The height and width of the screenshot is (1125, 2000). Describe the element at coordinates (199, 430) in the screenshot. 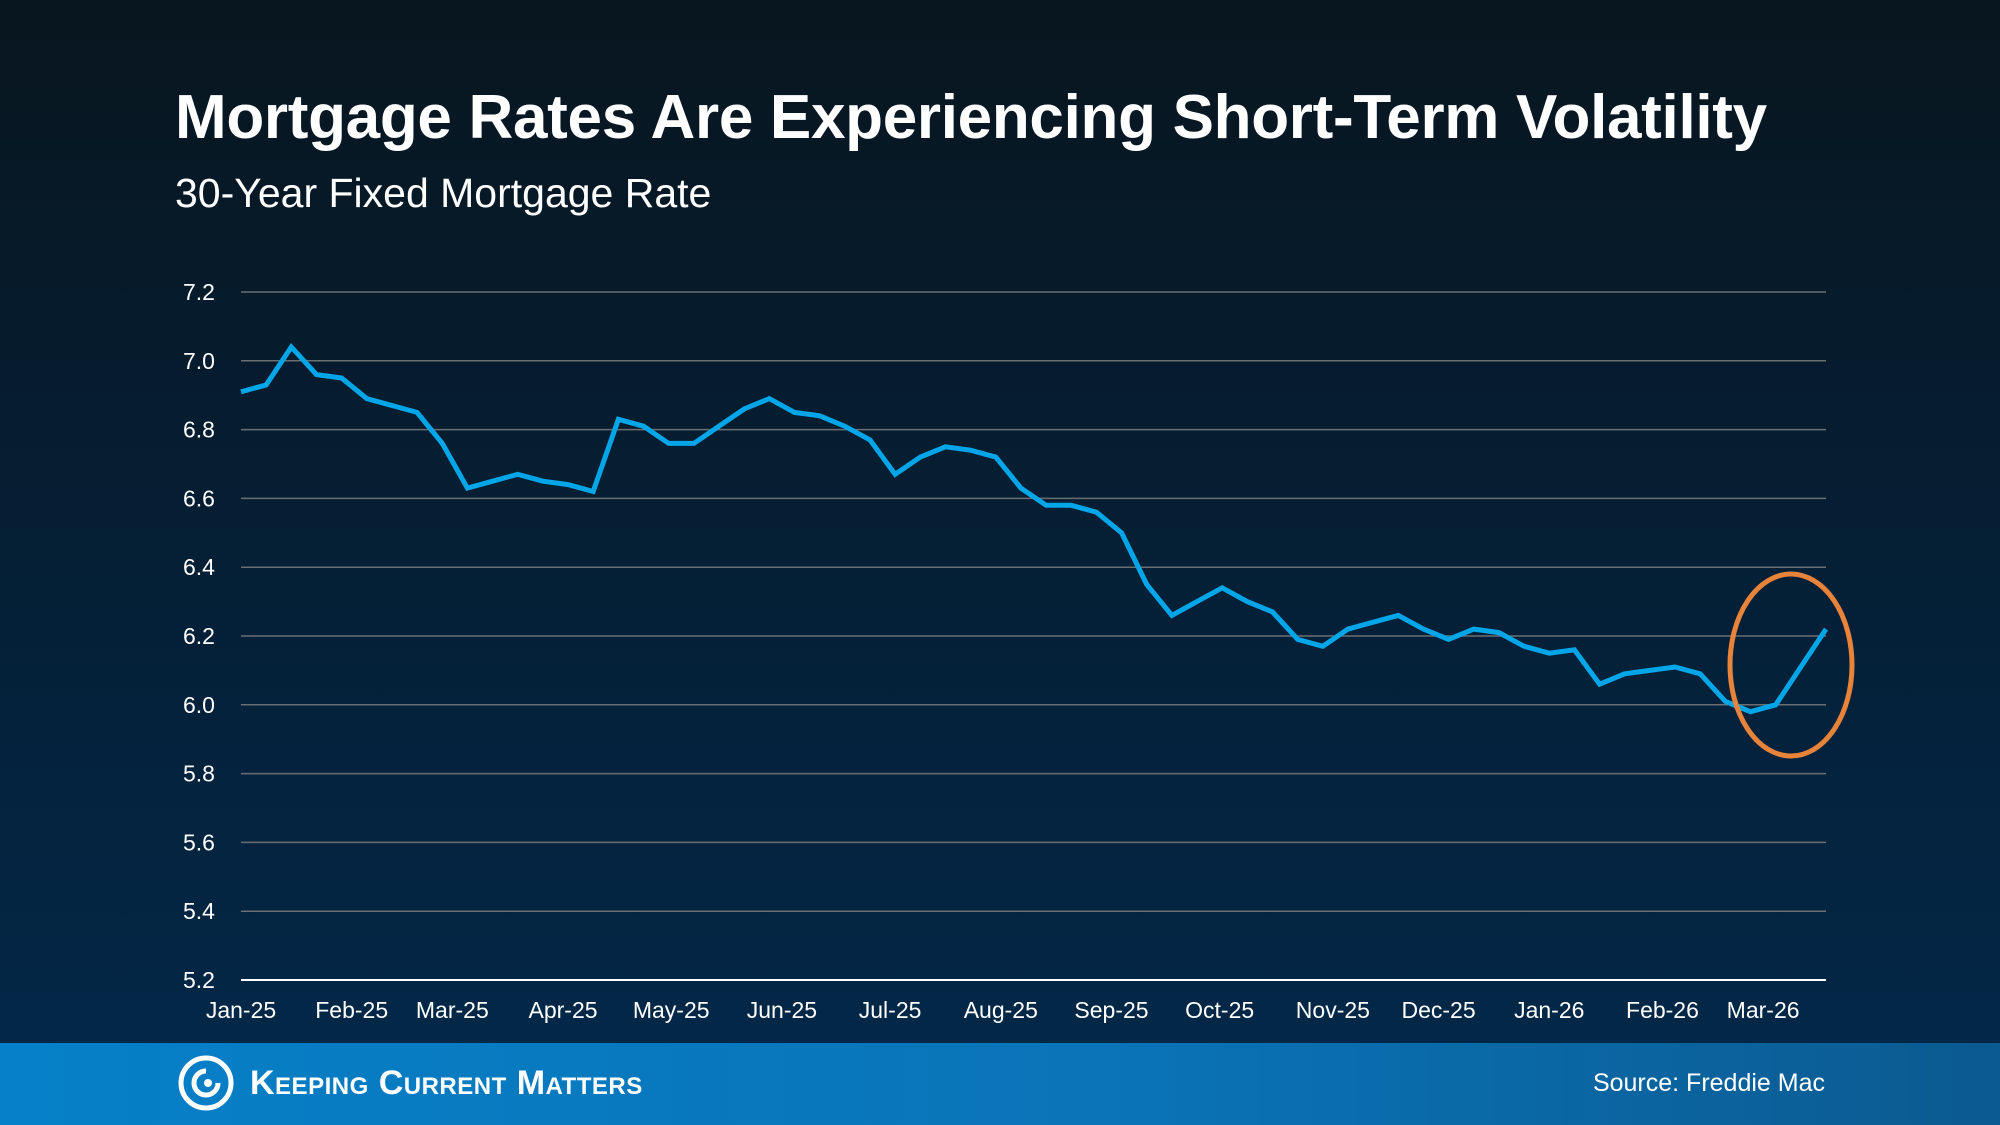

I see `y-tick-label: 6.8` at that location.